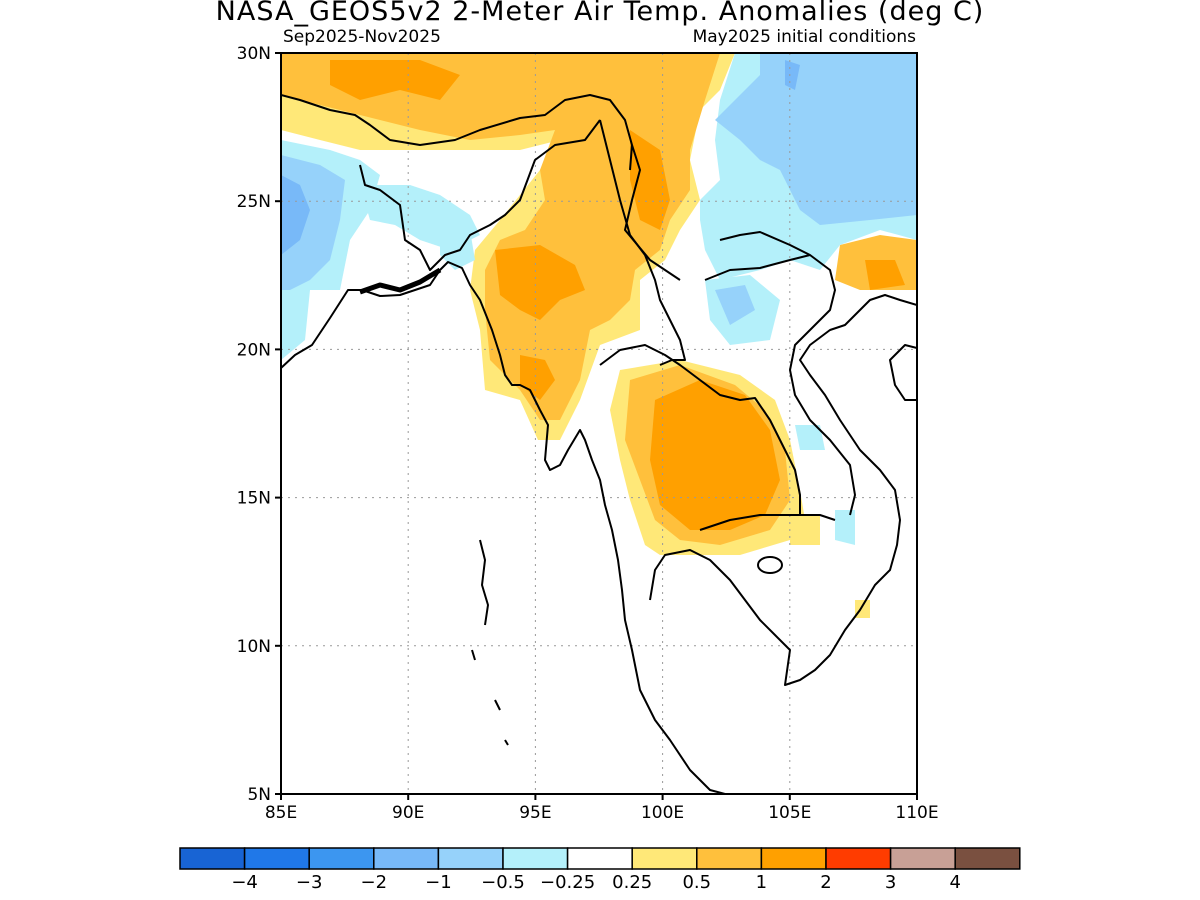  Describe the element at coordinates (885, 275) in the screenshot. I see `warm-region-guangxi-core` at that location.